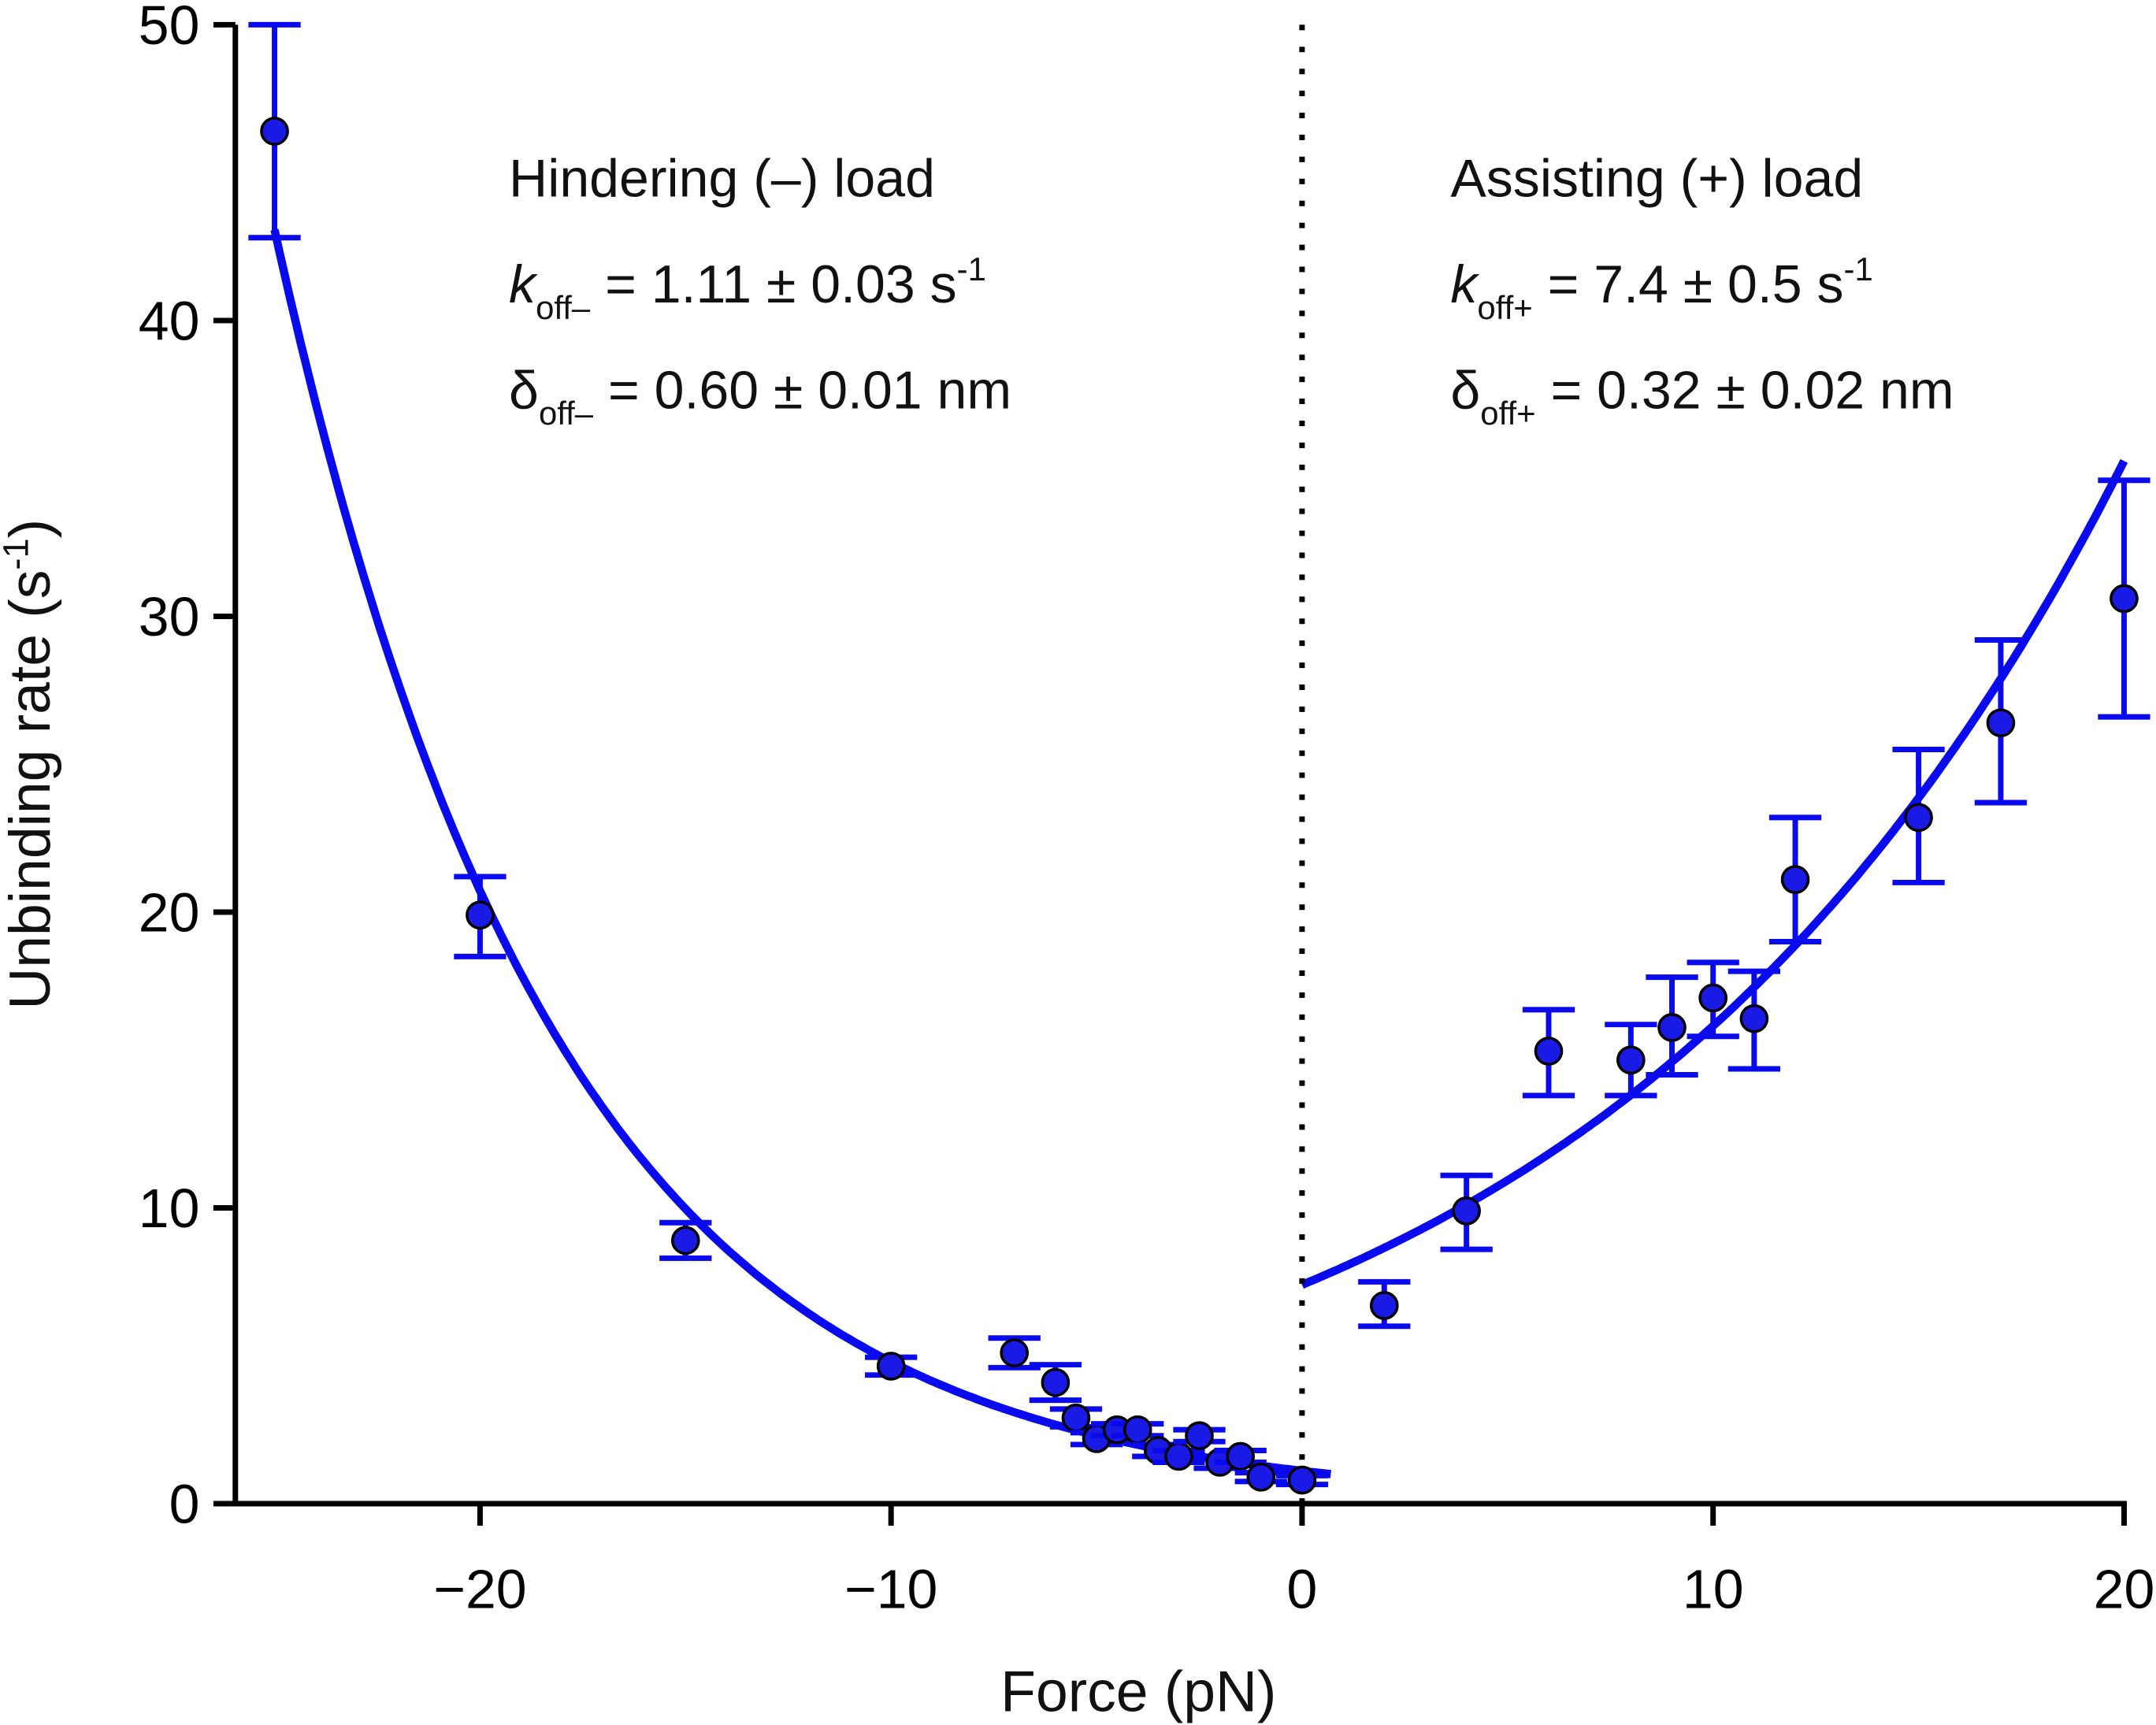 This screenshot has height=1725, width=2156. Describe the element at coordinates (169, 320) in the screenshot. I see `y-tick-label: 40` at that location.